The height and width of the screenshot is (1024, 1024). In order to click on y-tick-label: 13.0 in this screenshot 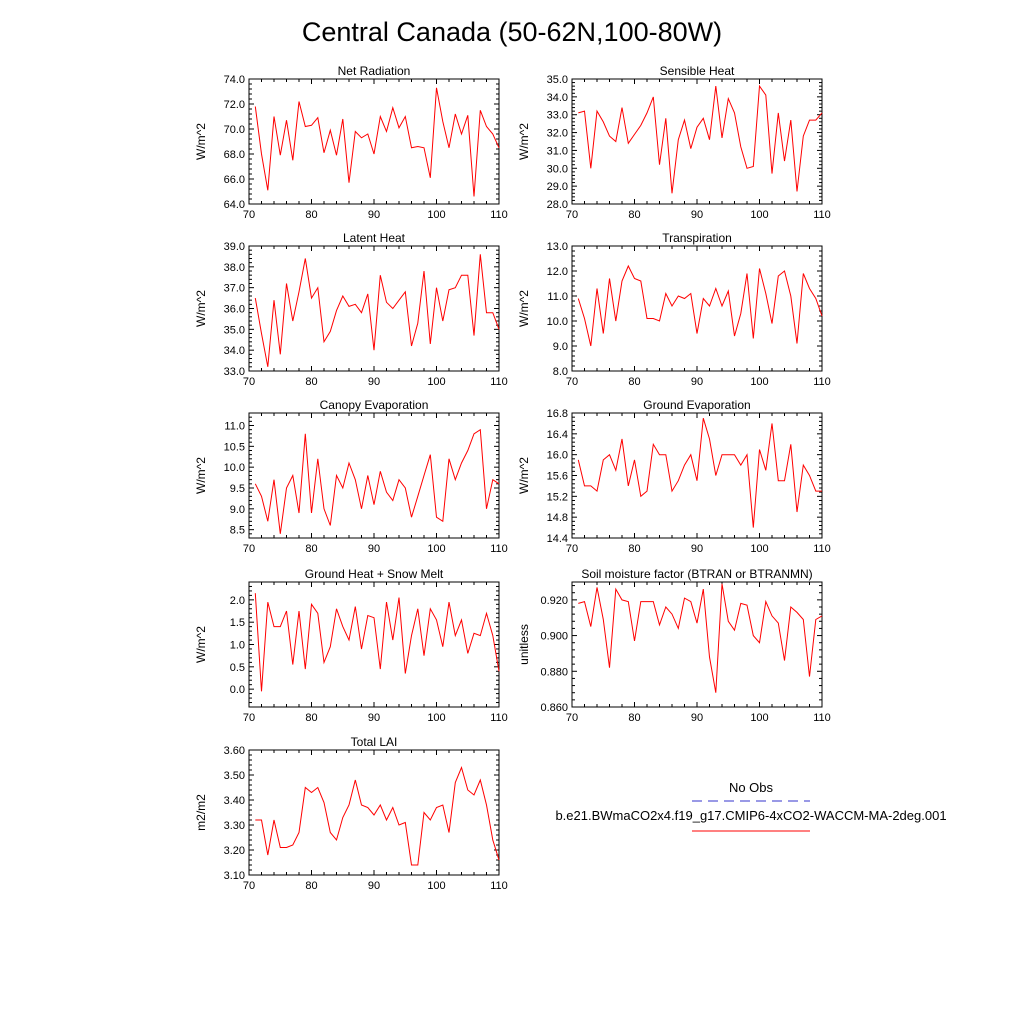, I will do `click(557, 247)`.